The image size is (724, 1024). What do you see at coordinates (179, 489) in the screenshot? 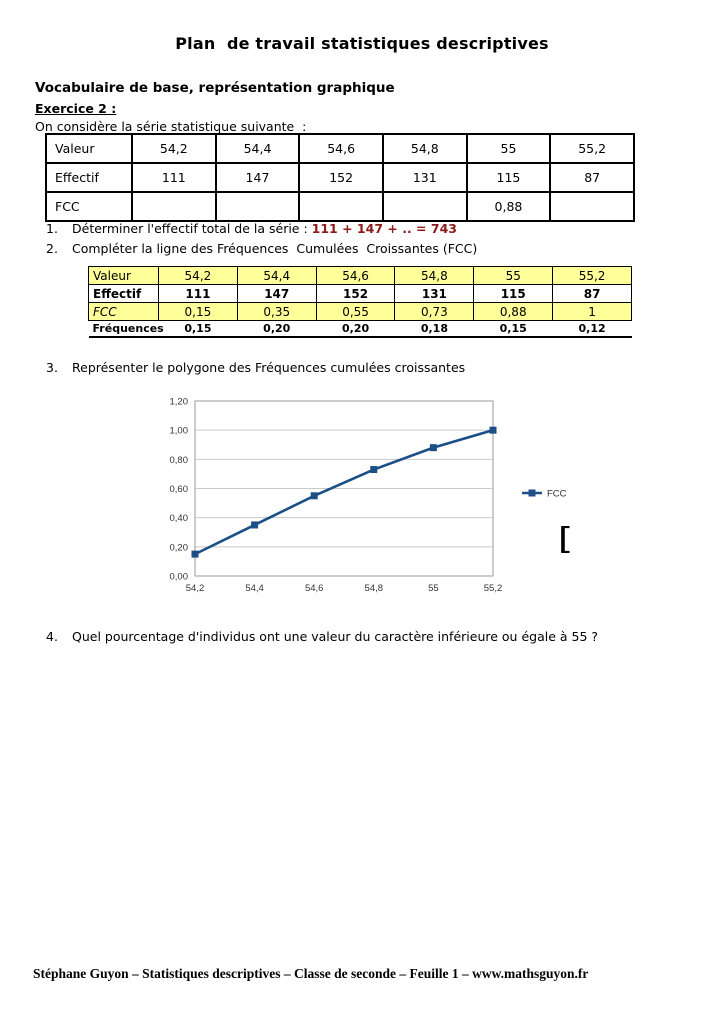
I see `y-axis-label: 0,60` at bounding box center [179, 489].